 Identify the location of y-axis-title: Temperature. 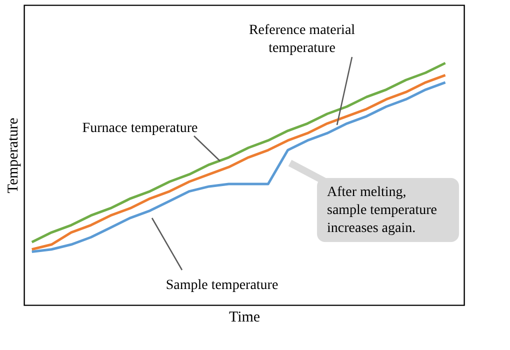
(14, 155).